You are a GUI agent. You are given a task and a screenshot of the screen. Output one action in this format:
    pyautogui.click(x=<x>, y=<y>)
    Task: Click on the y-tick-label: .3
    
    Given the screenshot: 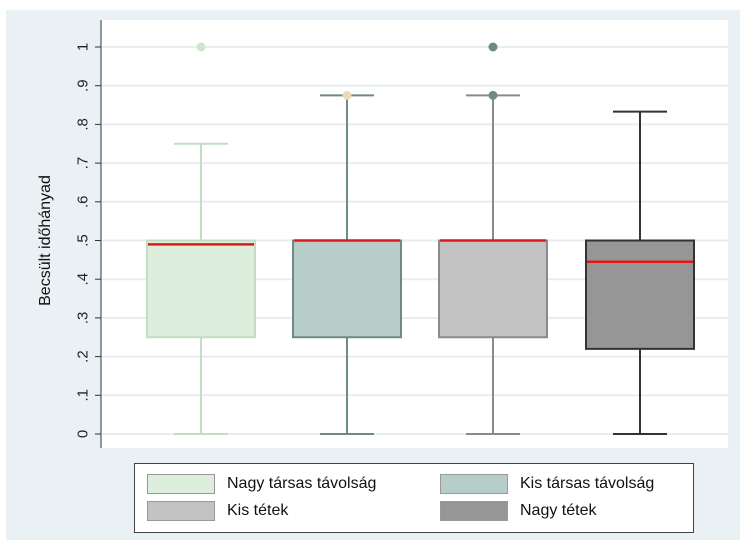 What is the action you would take?
    pyautogui.click(x=83, y=318)
    